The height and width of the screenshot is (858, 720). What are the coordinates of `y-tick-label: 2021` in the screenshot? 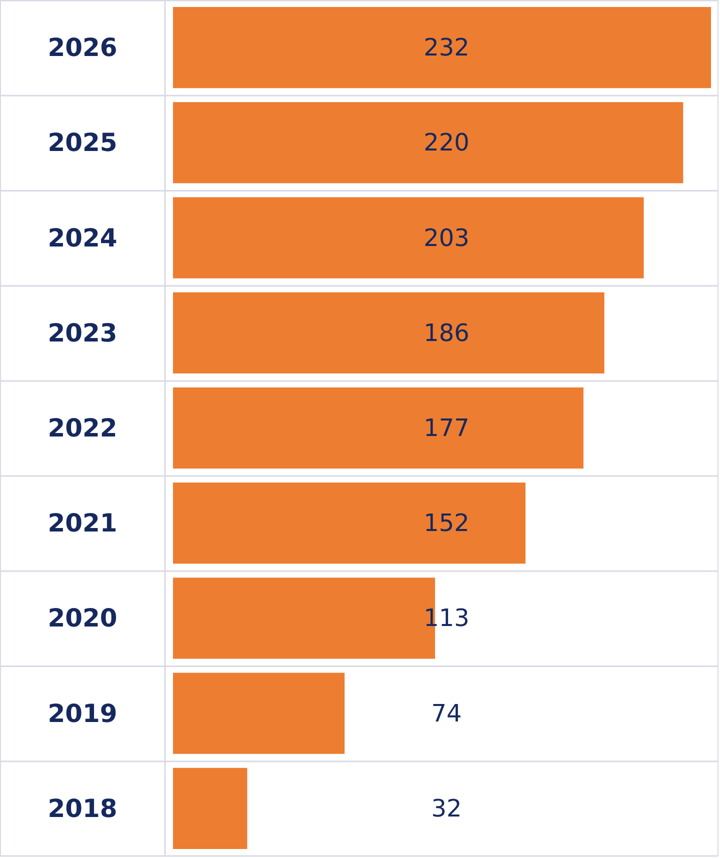 It's located at (83, 523).